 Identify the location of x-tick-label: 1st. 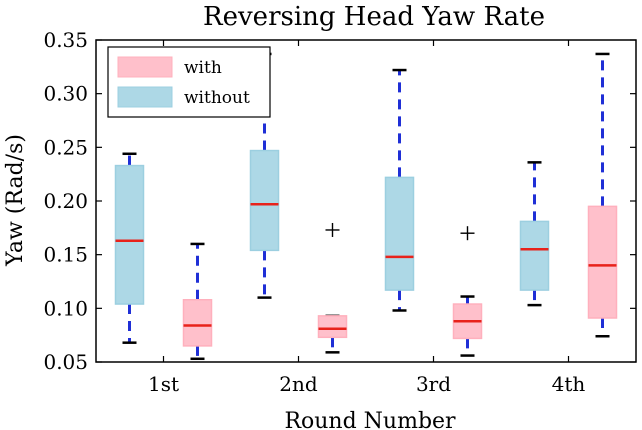
(163, 384).